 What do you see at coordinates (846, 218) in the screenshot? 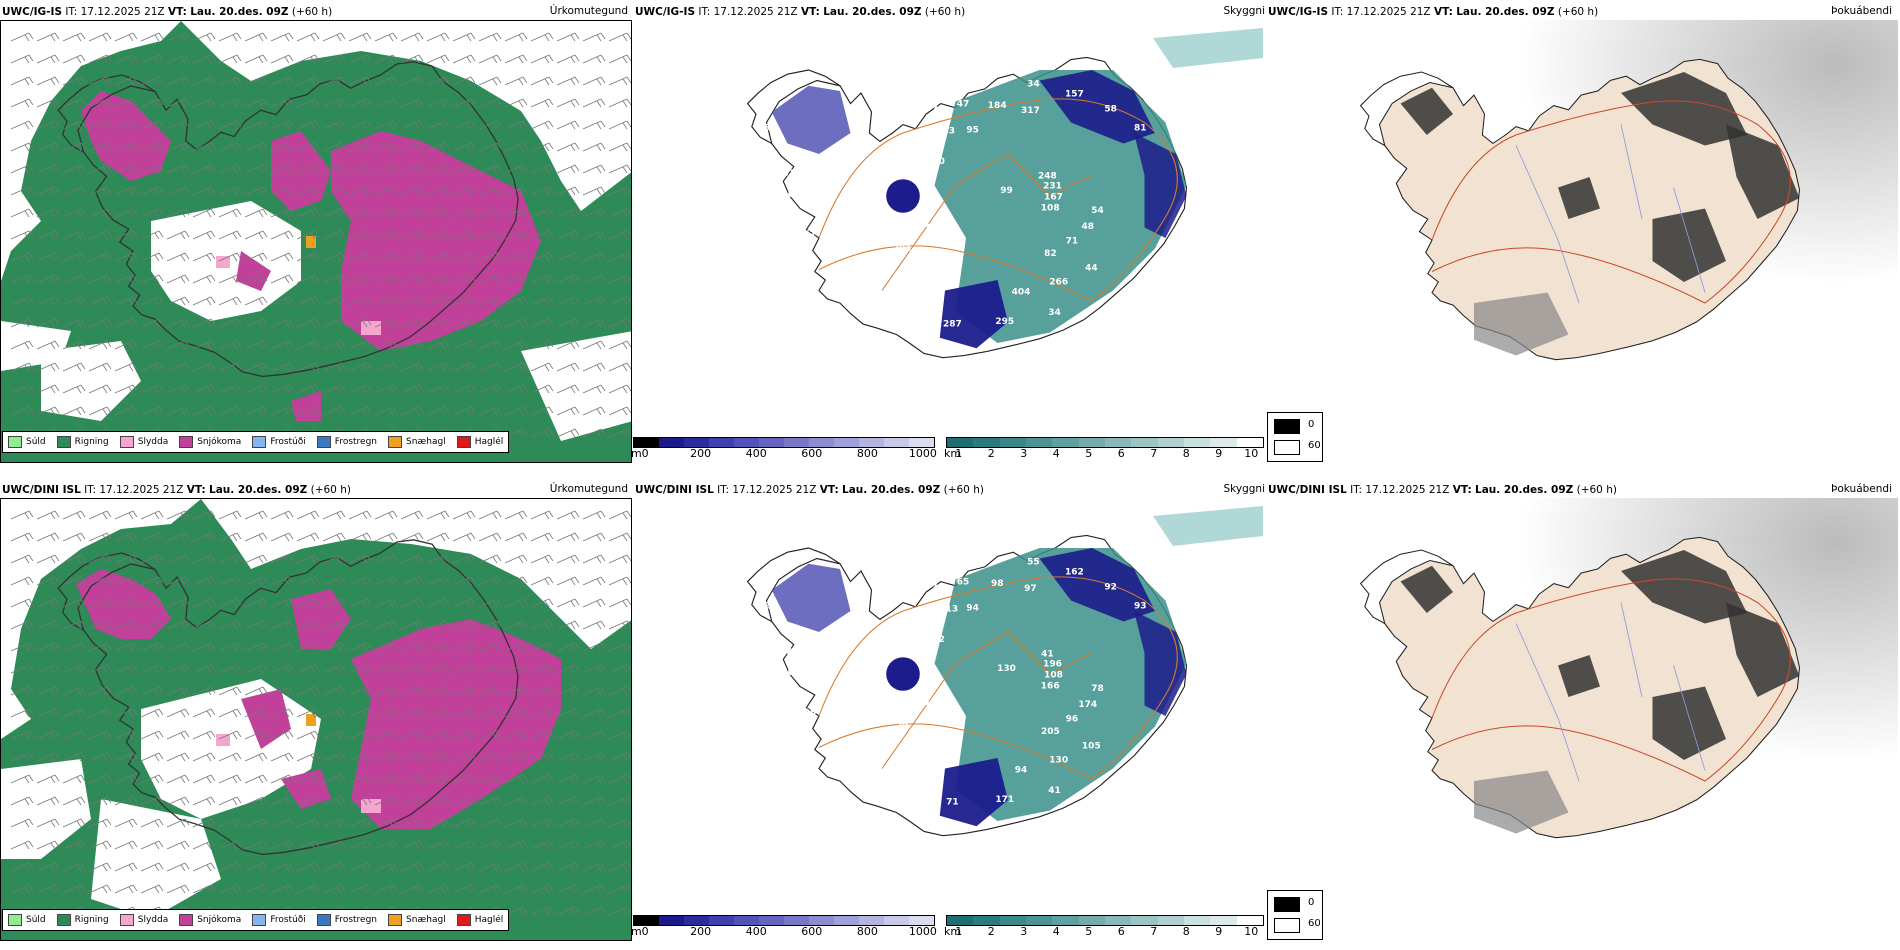
I see `visibility-value: 115` at bounding box center [846, 218].